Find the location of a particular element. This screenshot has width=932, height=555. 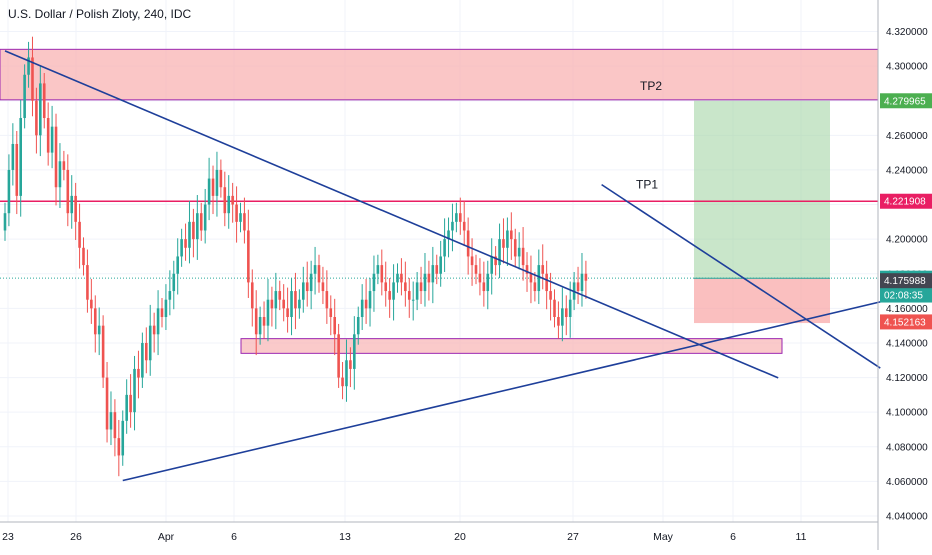

y-tick-label: 4.300000 is located at coordinates (907, 67).